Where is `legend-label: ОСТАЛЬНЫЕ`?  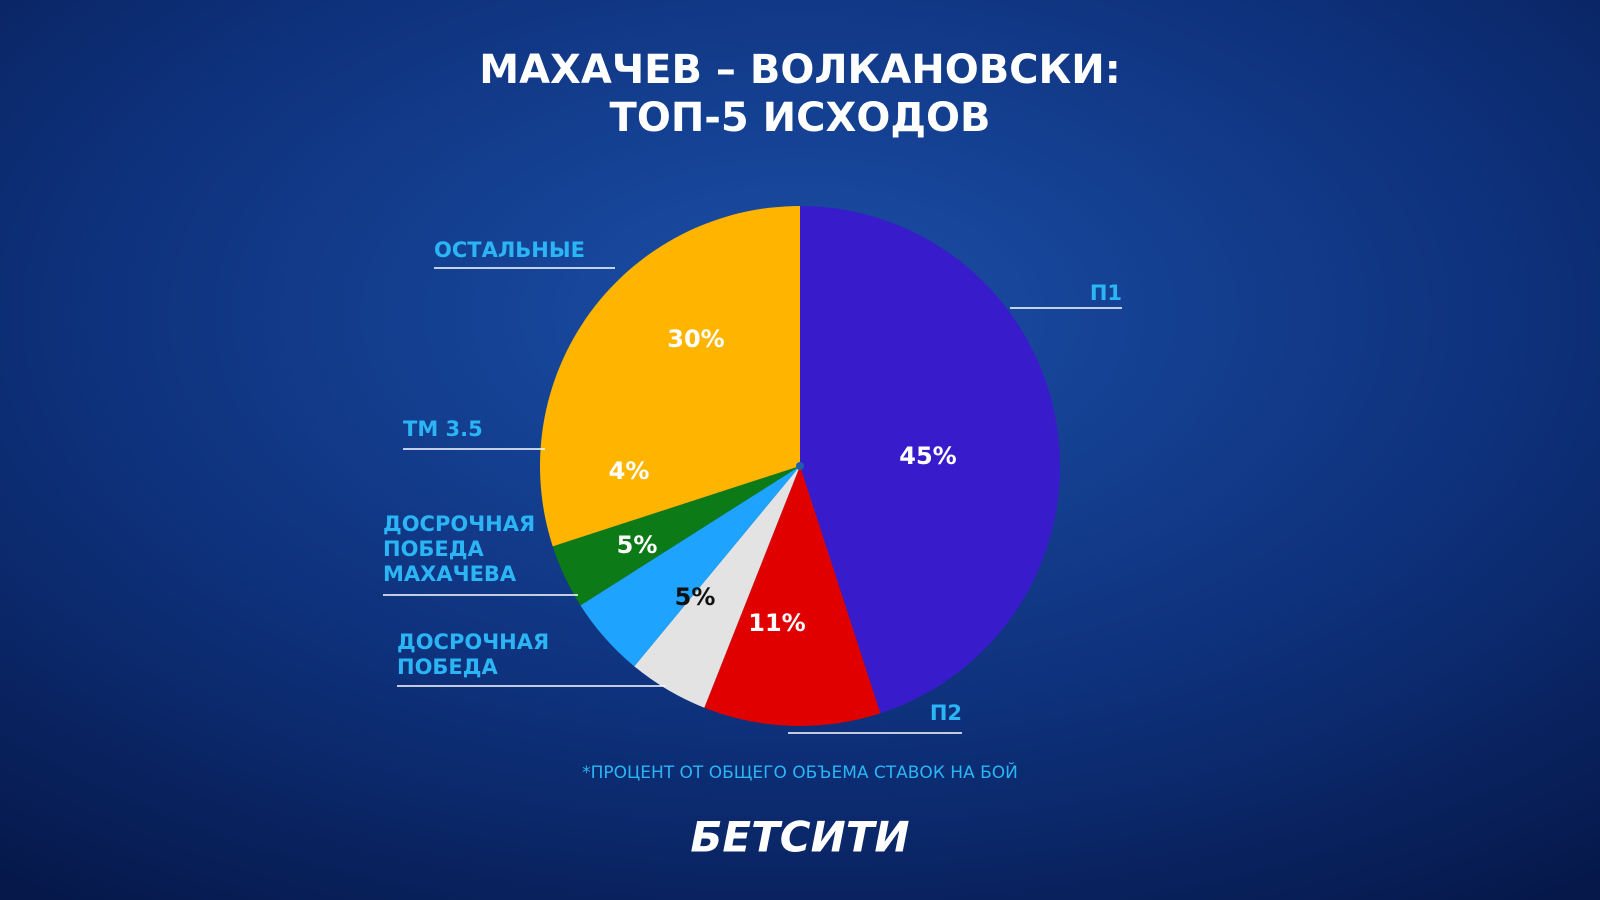
legend-label: ОСТАЛЬНЫЕ is located at coordinates (509, 250).